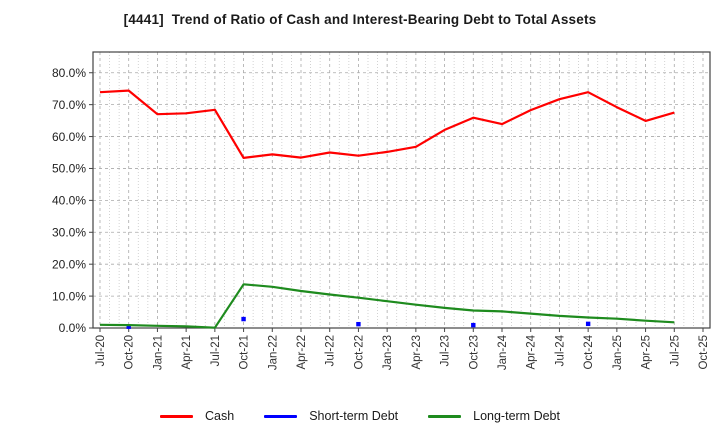 Image resolution: width=720 pixels, height=440 pixels. Describe the element at coordinates (177, 416) in the screenshot. I see `legend-line-cash-icon` at that location.